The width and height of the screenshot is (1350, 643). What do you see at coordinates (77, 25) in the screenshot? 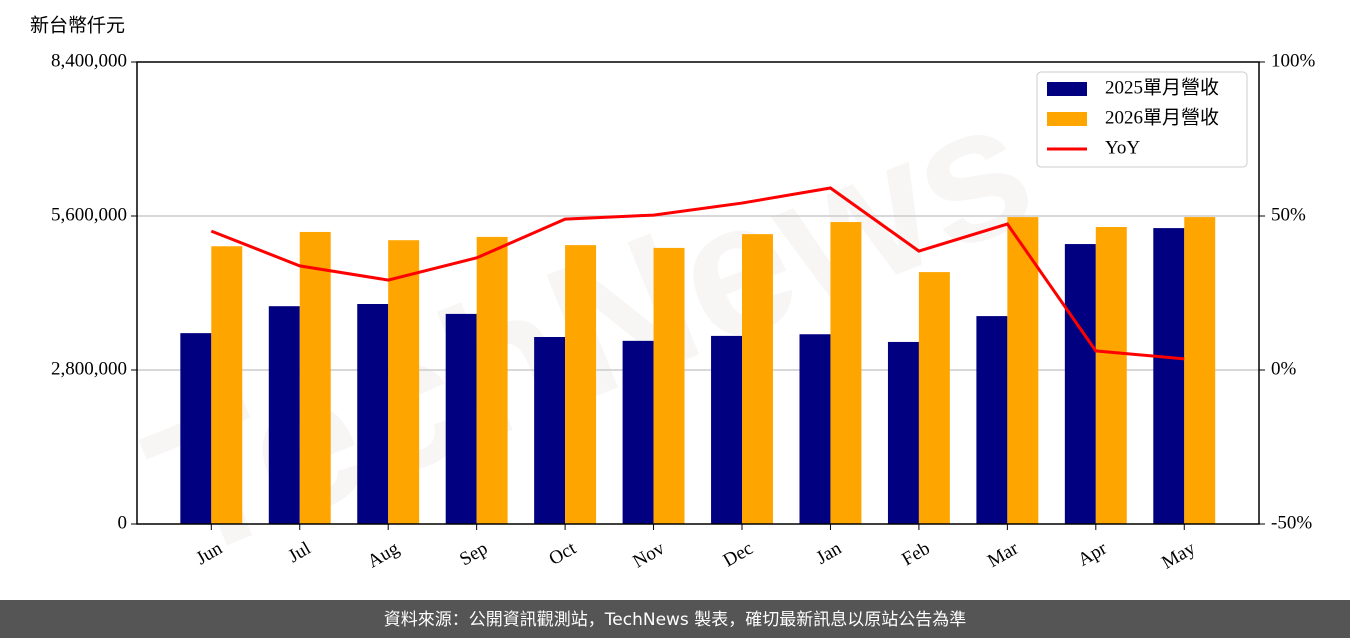
I see `y-axis-label: 新台幣仟元` at bounding box center [77, 25].